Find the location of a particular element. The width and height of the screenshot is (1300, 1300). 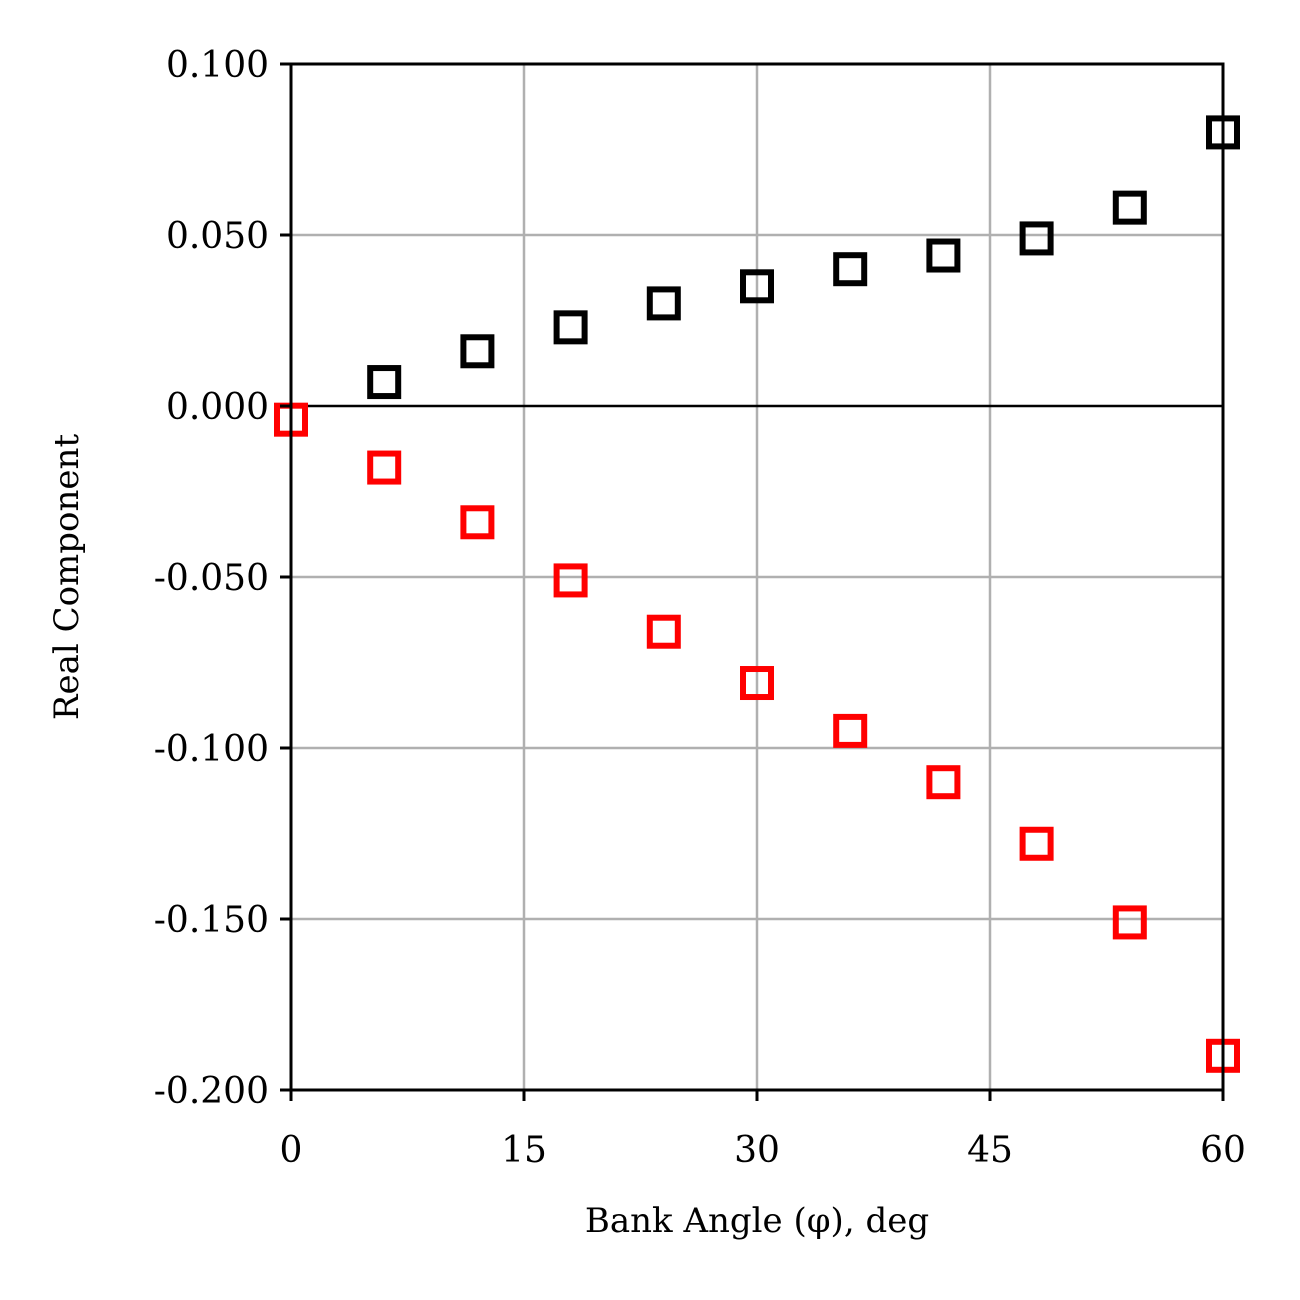

x-axis-title: Bank Angle (φ), deg is located at coordinates (757, 1221).